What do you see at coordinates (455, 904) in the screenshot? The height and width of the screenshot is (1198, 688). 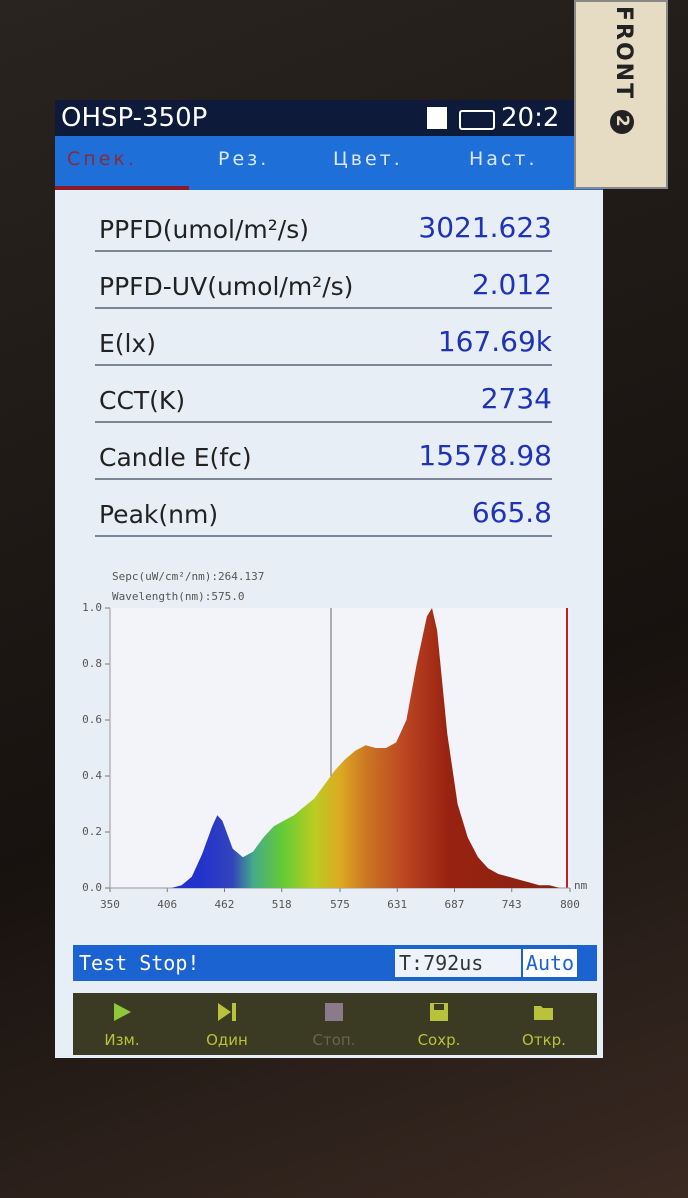 I see `x-tick-label: 687` at bounding box center [455, 904].